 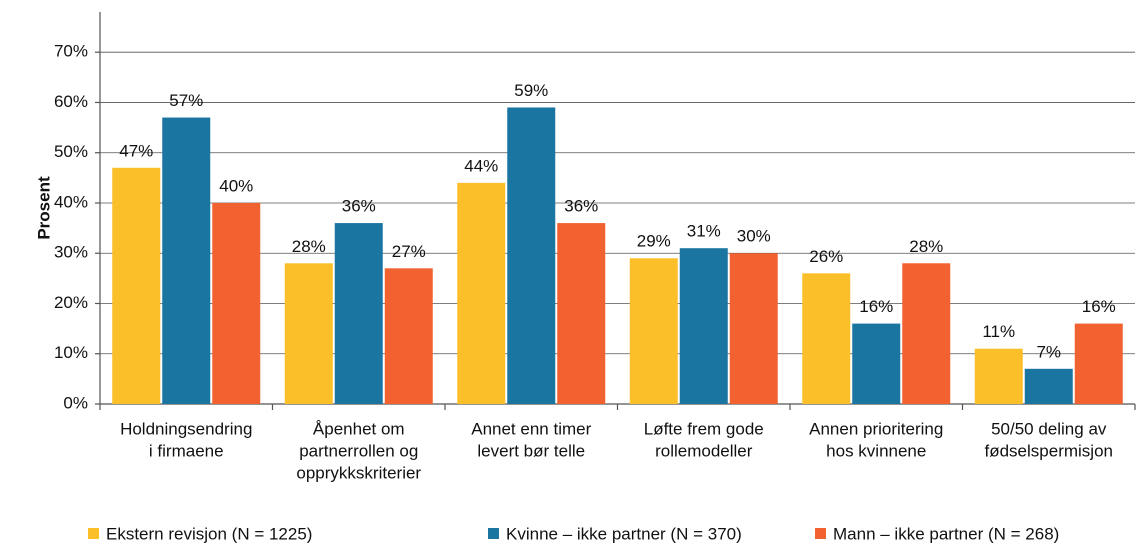 I want to click on value-label: 11%, so click(x=998, y=331).